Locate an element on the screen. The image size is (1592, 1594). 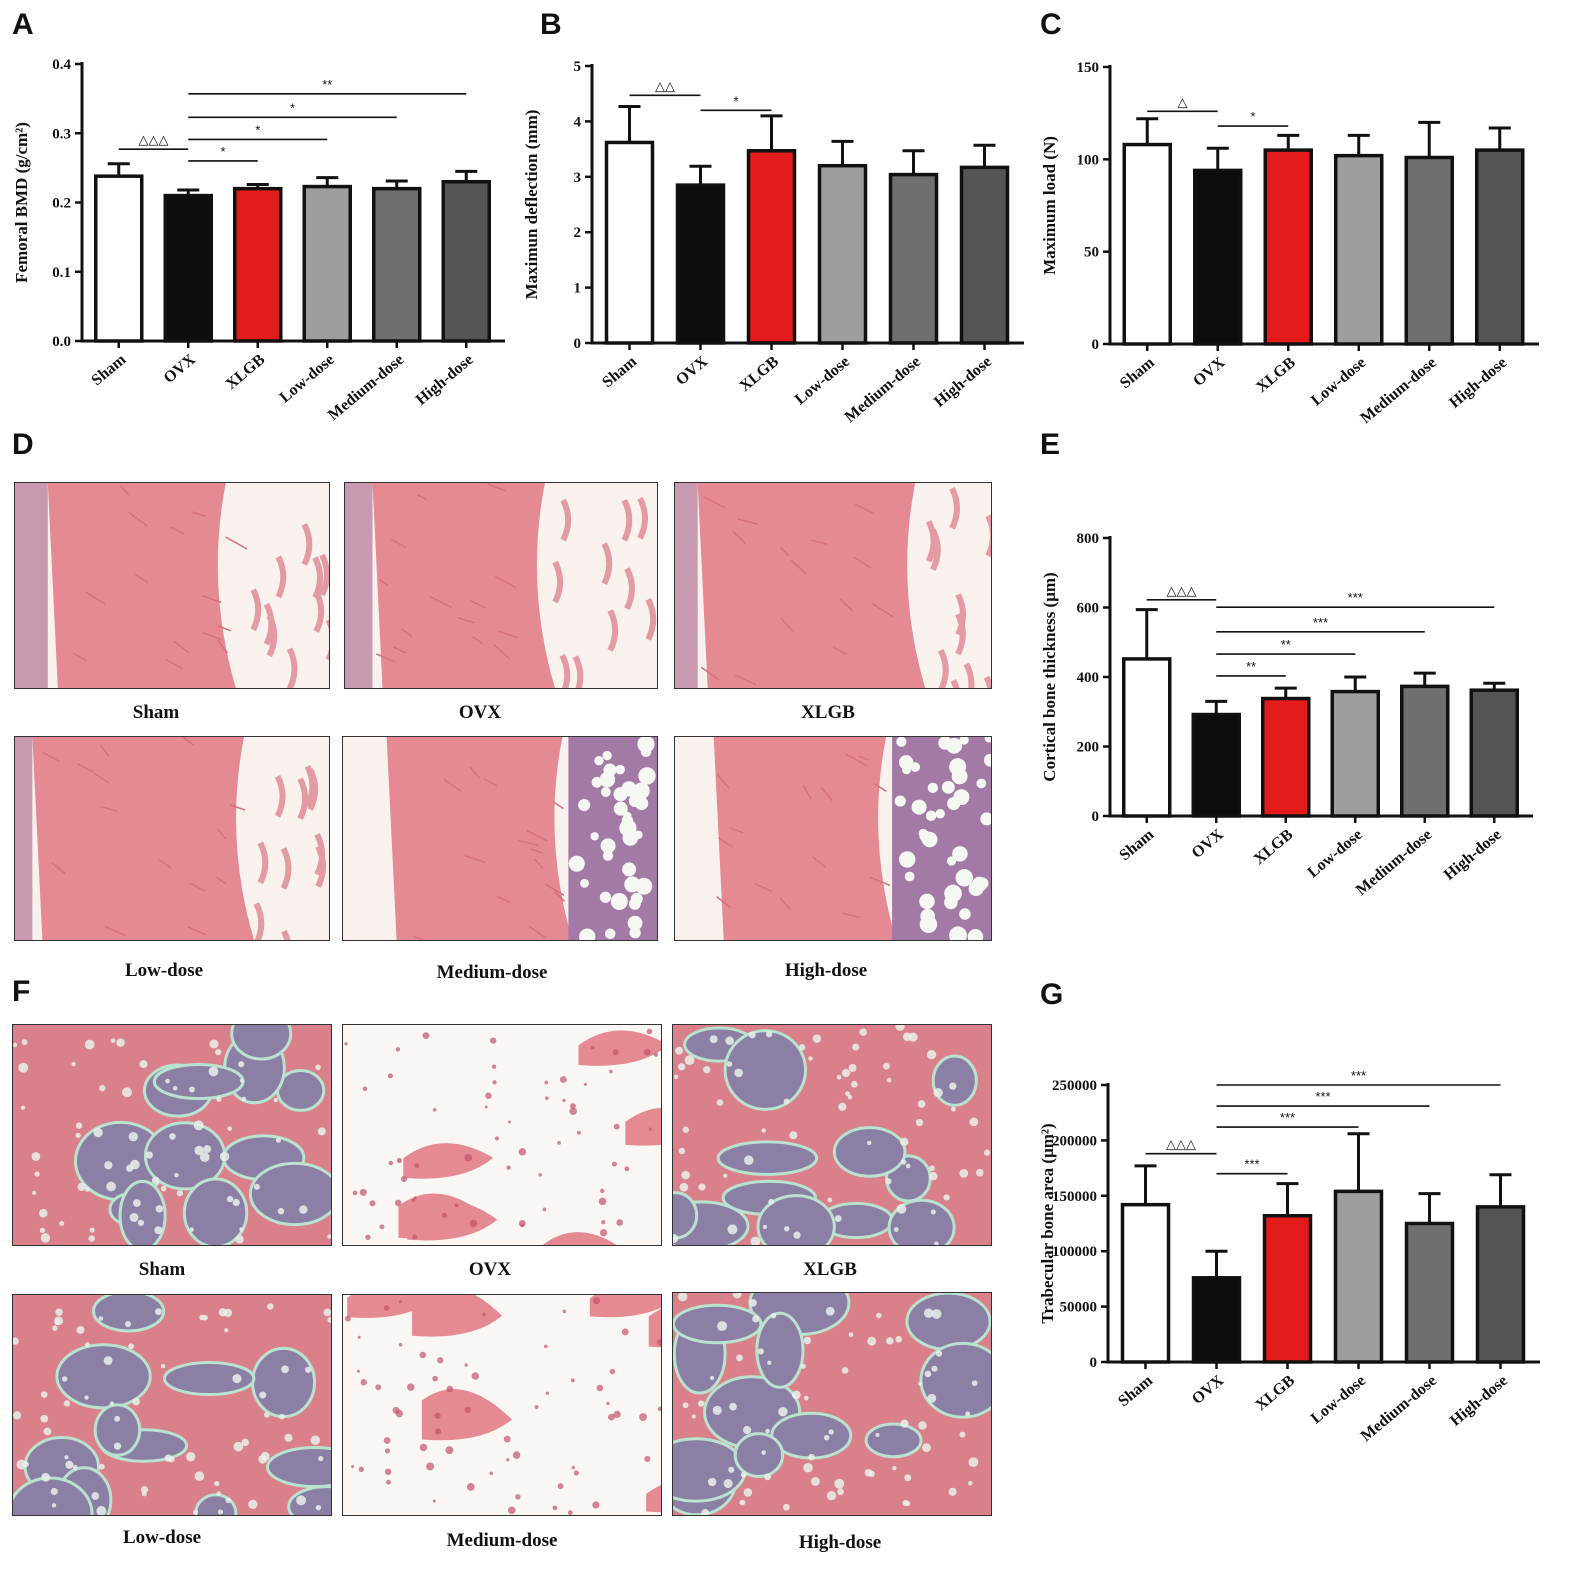
y-tick-label: 0.4 is located at coordinates (61, 65).